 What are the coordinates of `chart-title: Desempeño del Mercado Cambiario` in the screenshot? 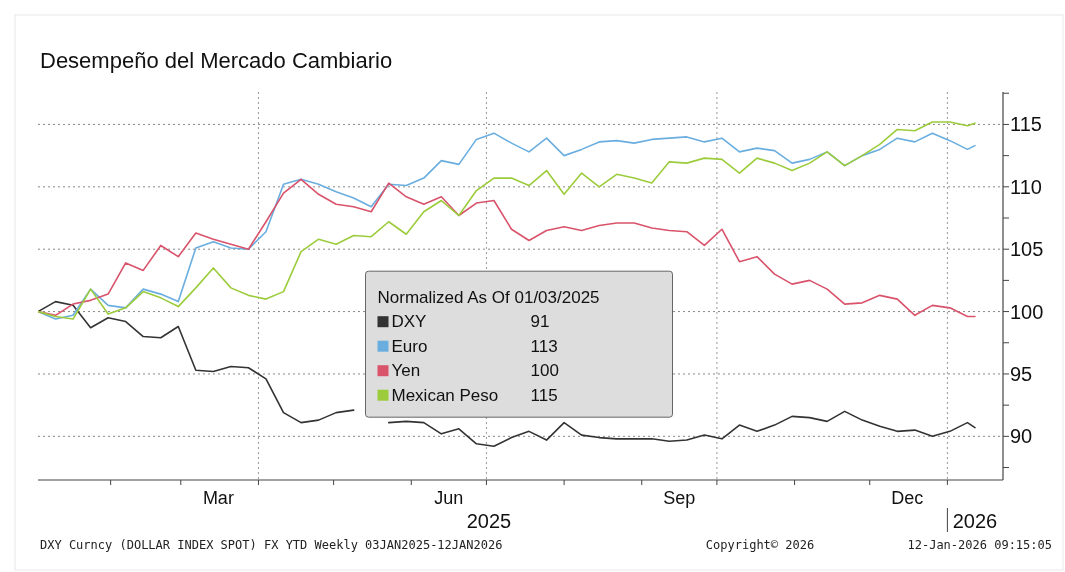 It's located at (216, 60).